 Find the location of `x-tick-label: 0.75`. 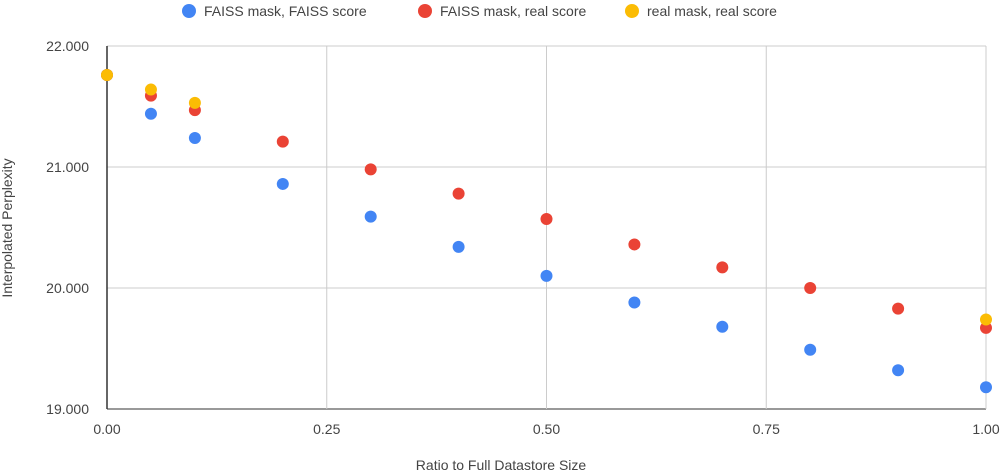

x-tick-label: 0.75 is located at coordinates (766, 429).